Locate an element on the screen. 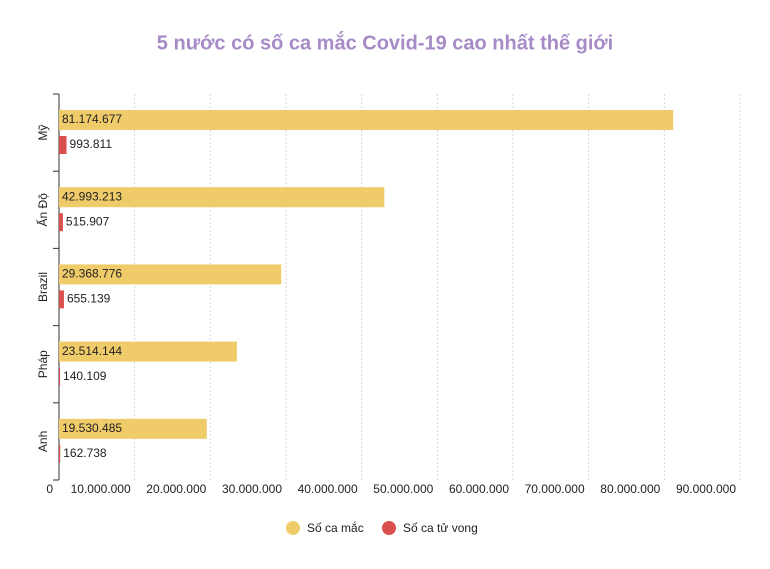  value-label: 81.174.677 is located at coordinates (92, 119).